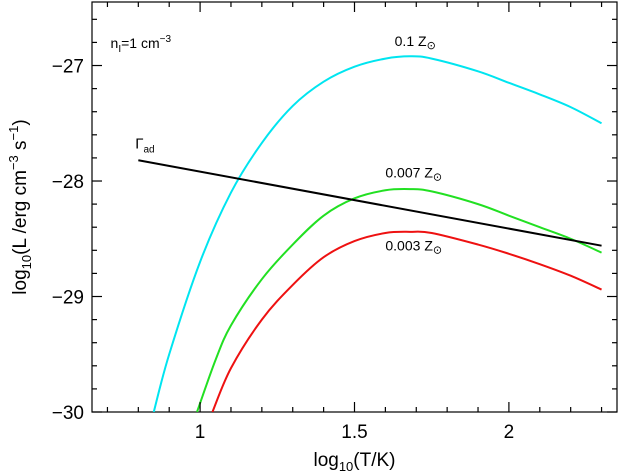 The image size is (632, 474). I want to click on annotation-n: n, so click(115, 43).